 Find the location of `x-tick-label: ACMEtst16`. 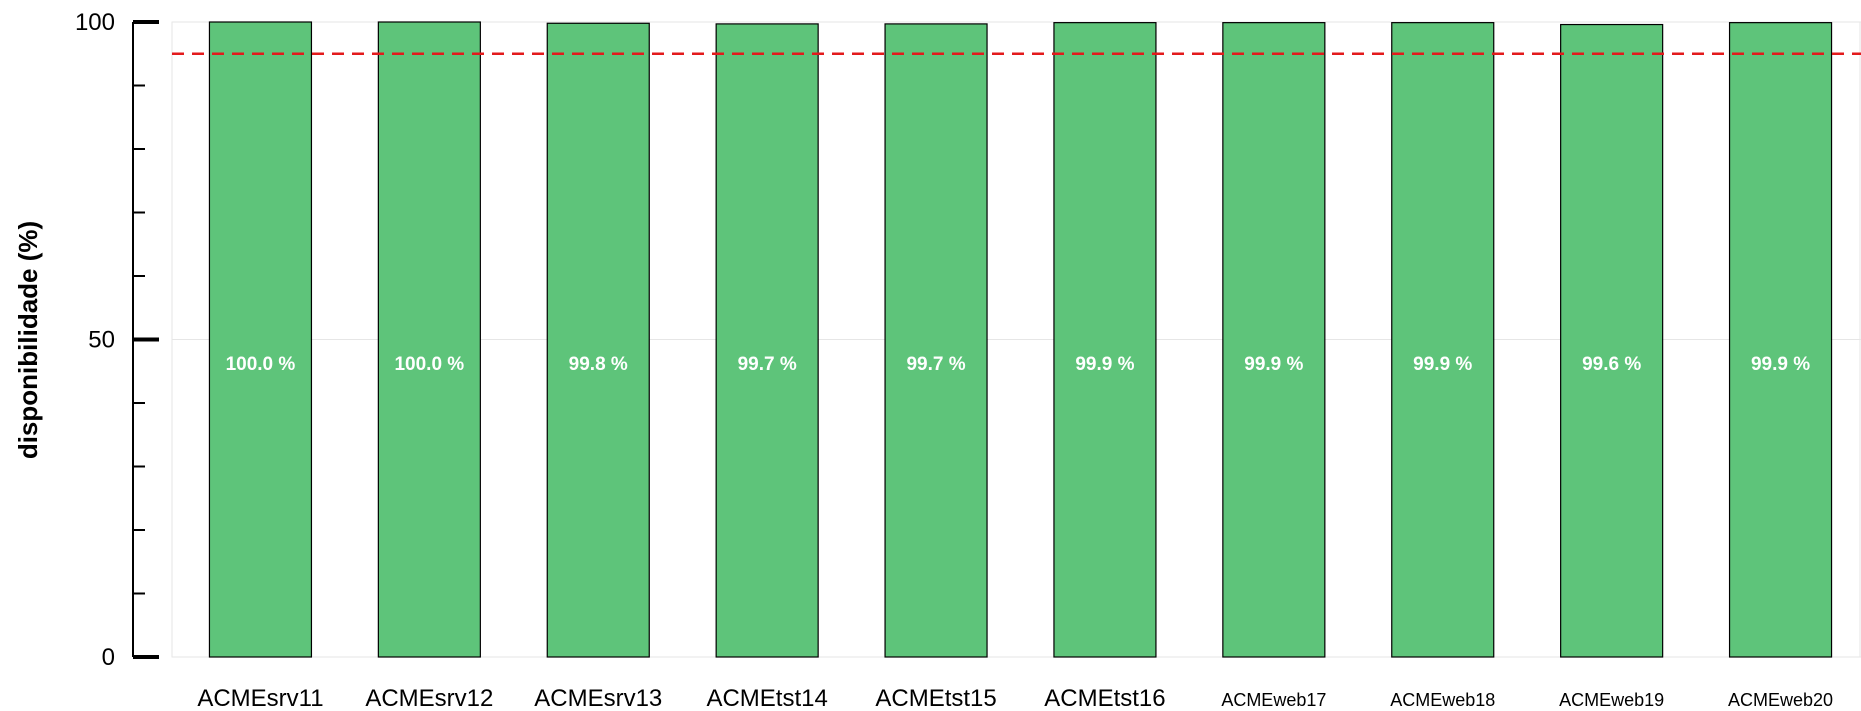

x-tick-label: ACMEtst16 is located at coordinates (1104, 698).